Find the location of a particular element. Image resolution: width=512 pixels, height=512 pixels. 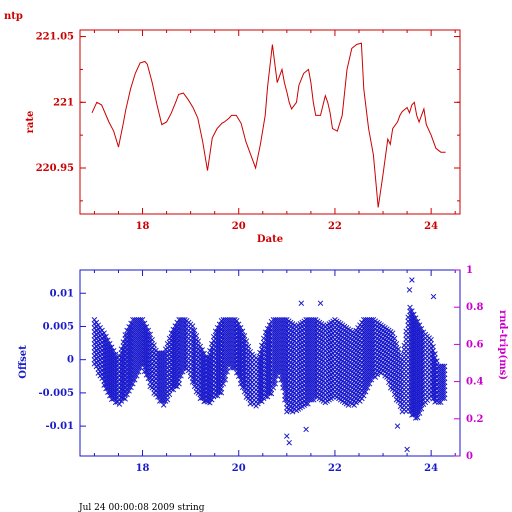

rate-x-tick-label: 24 is located at coordinates (431, 226).